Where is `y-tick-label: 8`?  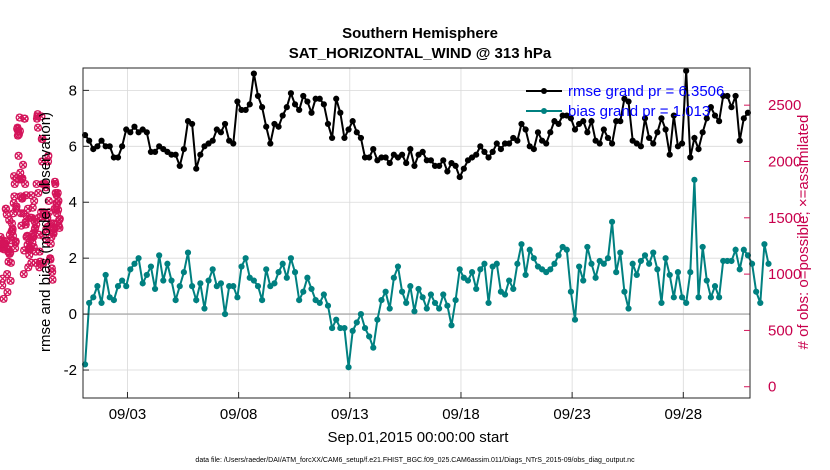 y-tick-label: 8 is located at coordinates (73, 90).